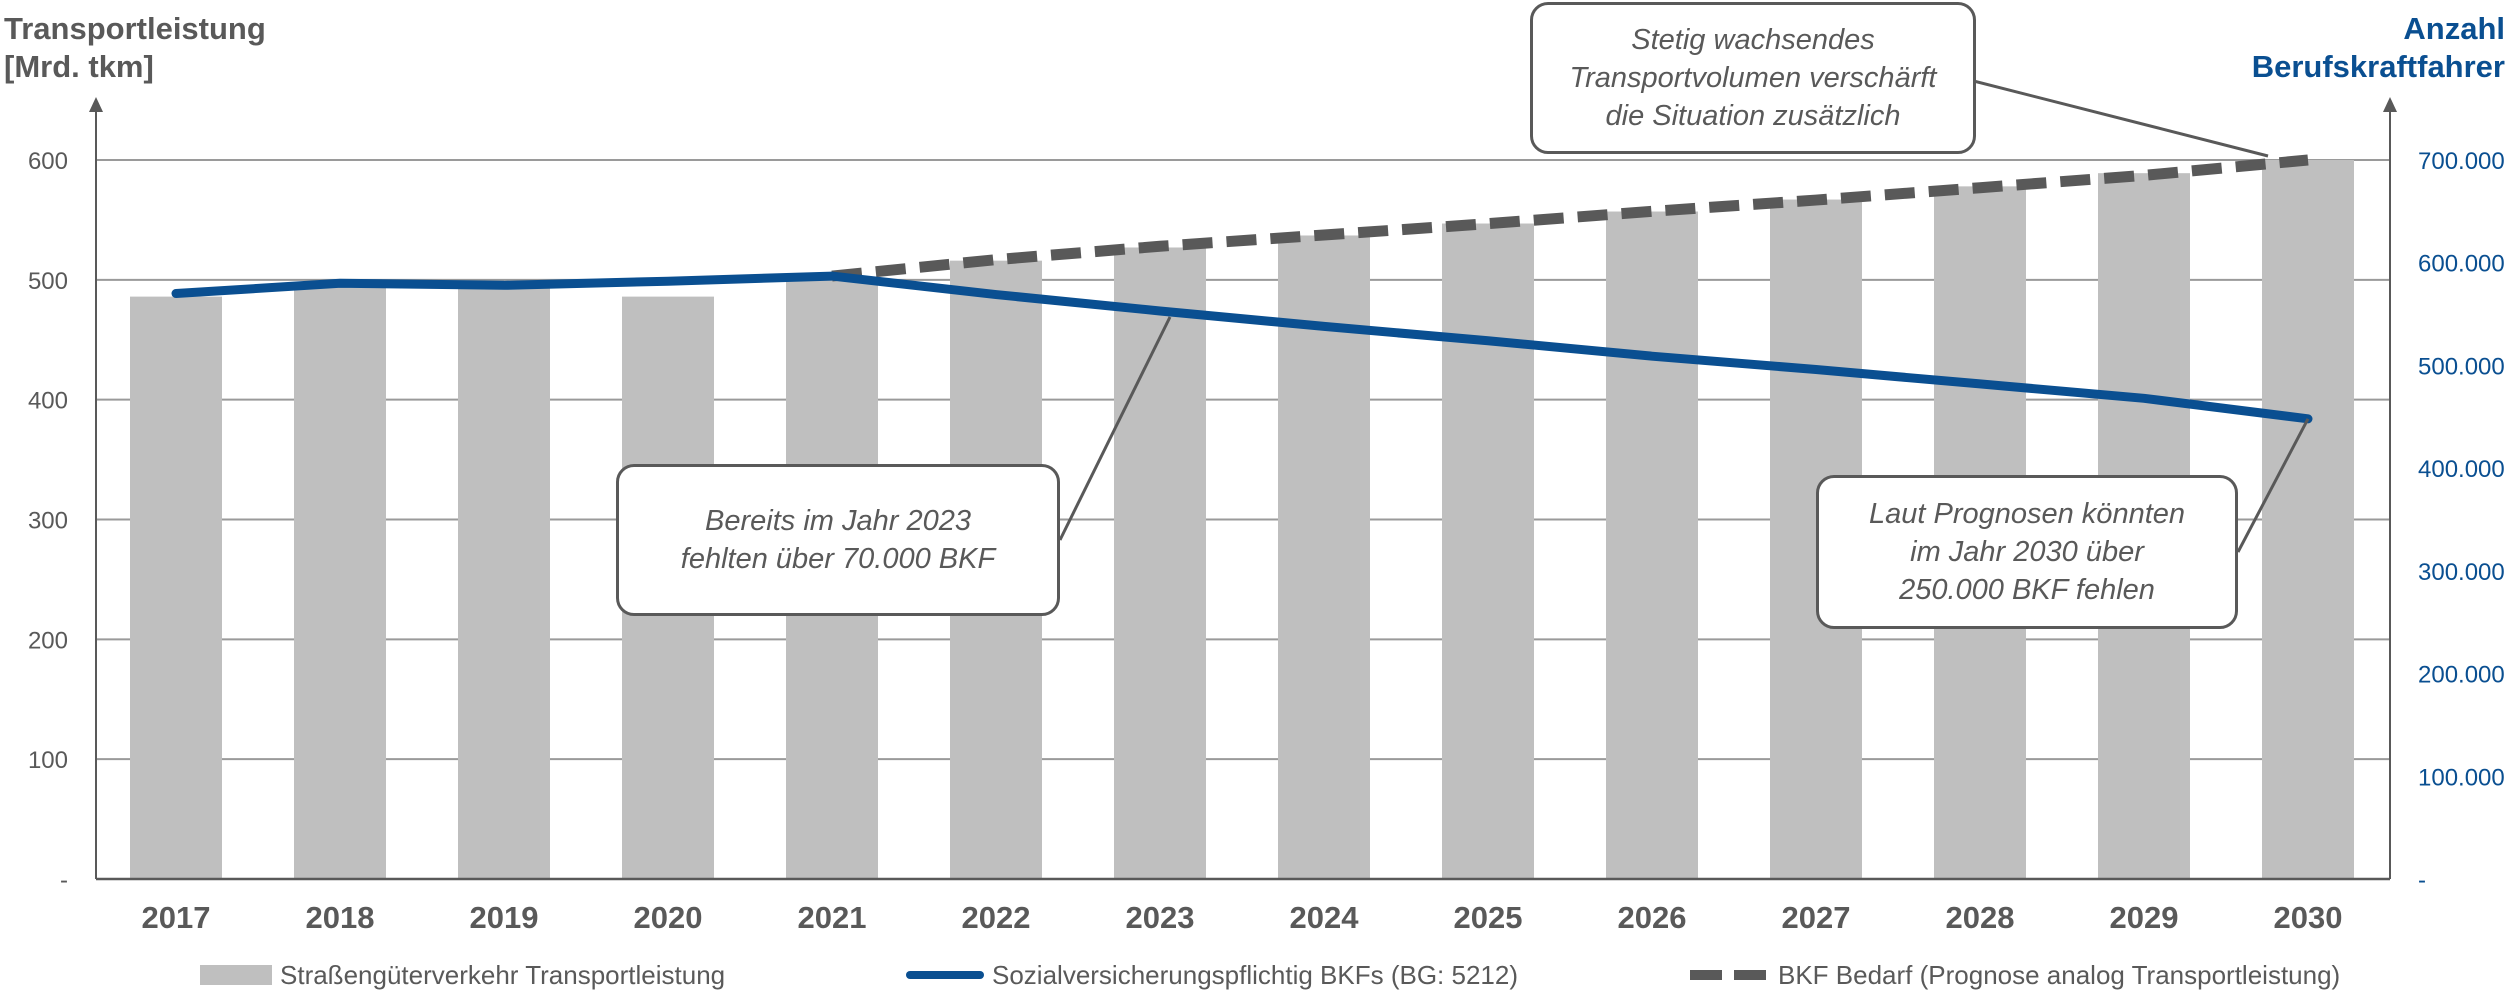 The height and width of the screenshot is (995, 2509). Describe the element at coordinates (1980, 917) in the screenshot. I see `x-tick-label: 2028` at that location.